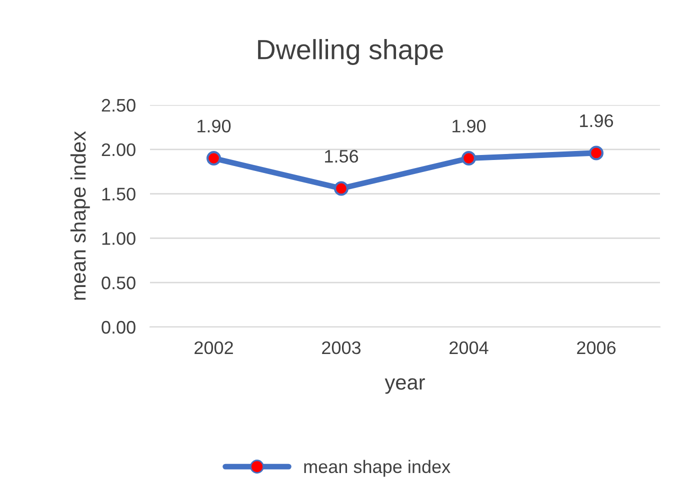  What do you see at coordinates (213, 347) in the screenshot?
I see `x-tick-label: 2002` at bounding box center [213, 347].